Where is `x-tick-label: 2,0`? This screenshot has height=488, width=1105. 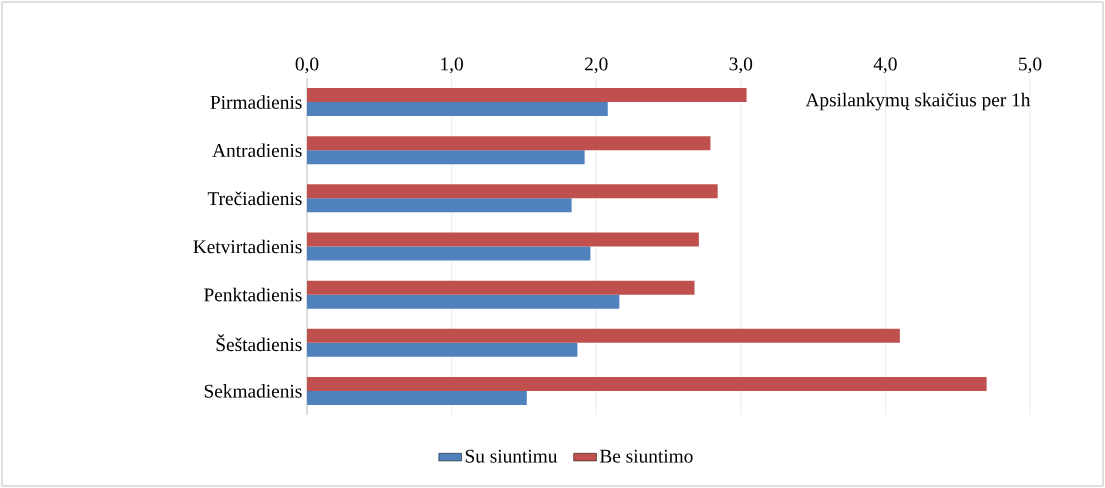
x-tick-label: 2,0 is located at coordinates (596, 65).